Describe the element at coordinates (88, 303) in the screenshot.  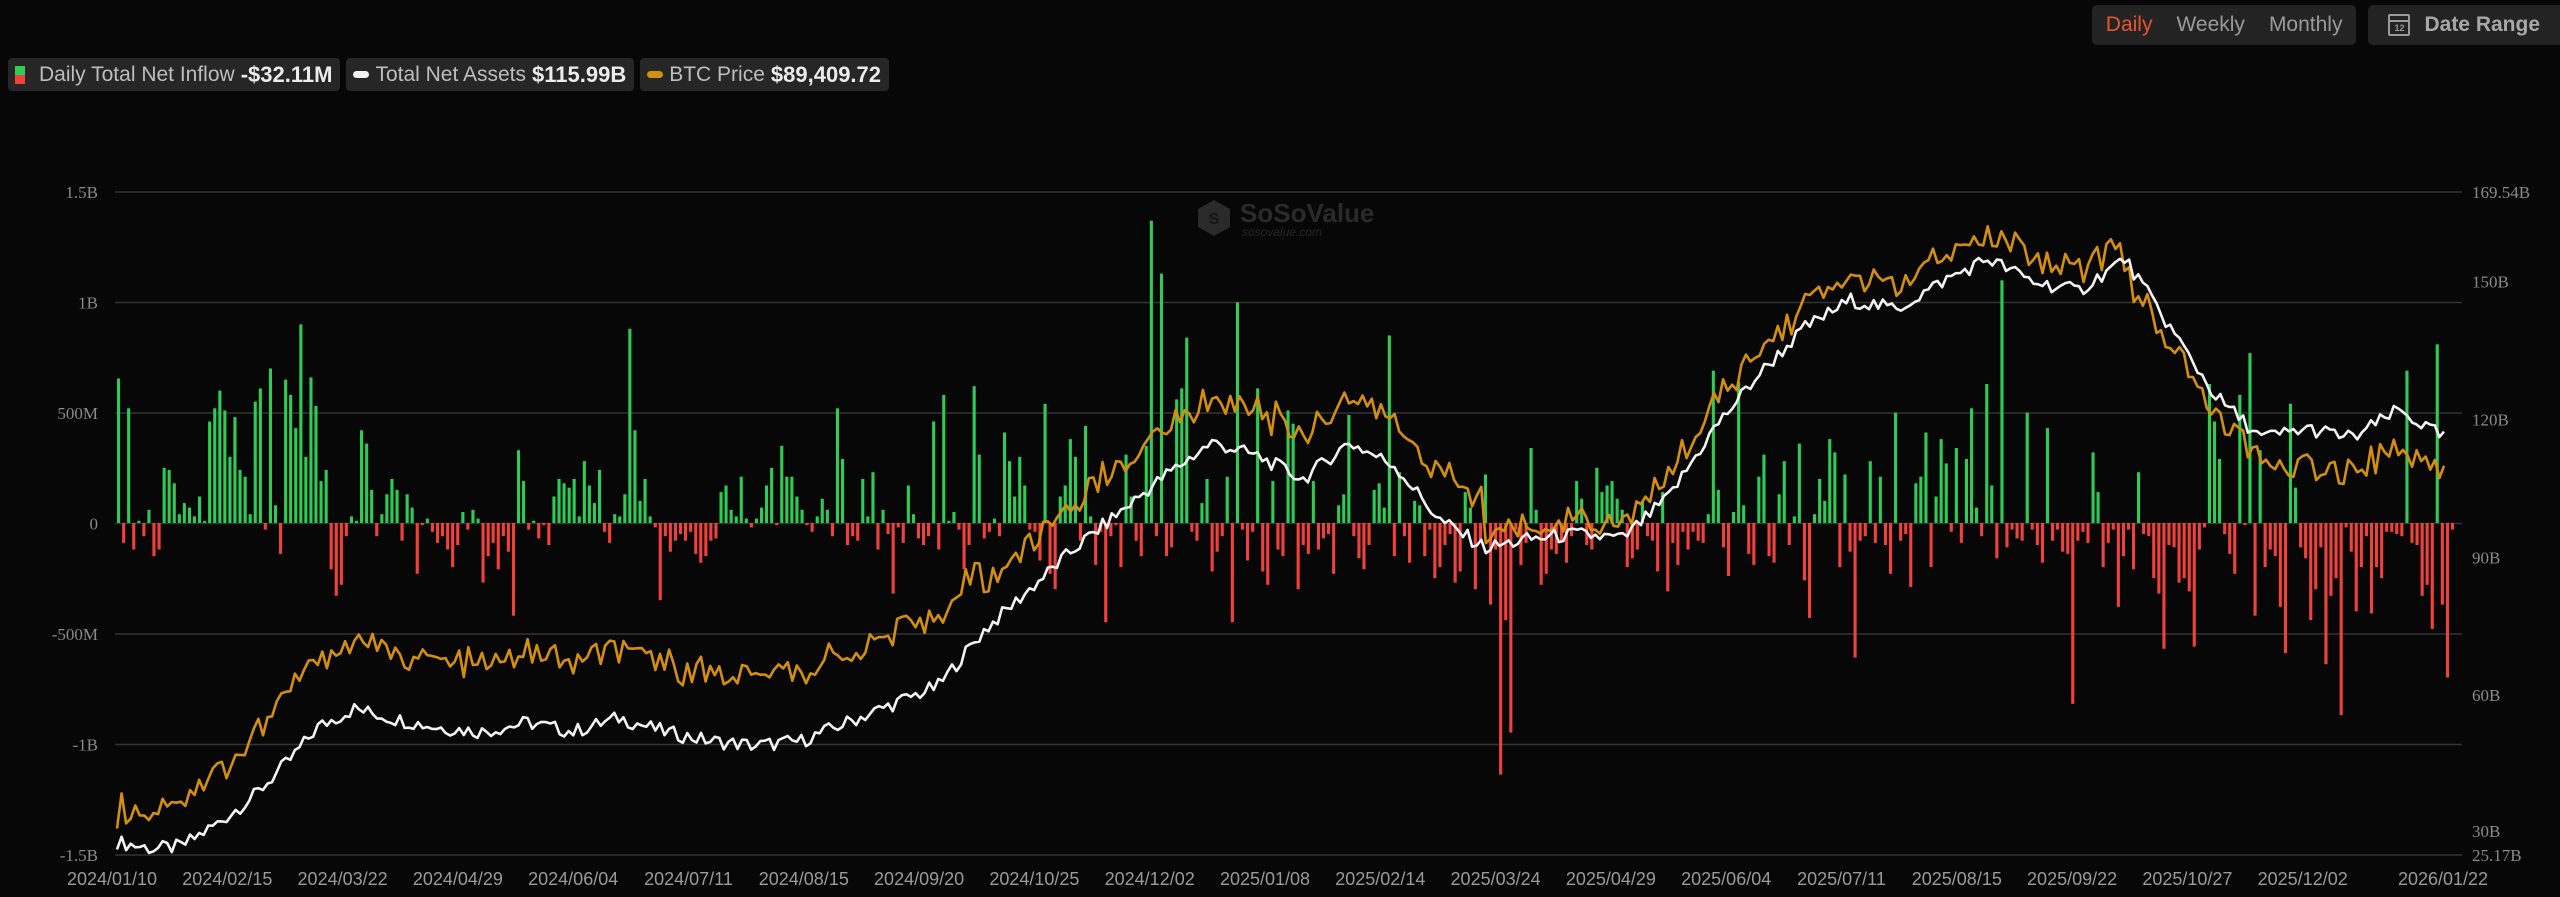
I see `left-axis-tick: 1B` at that location.